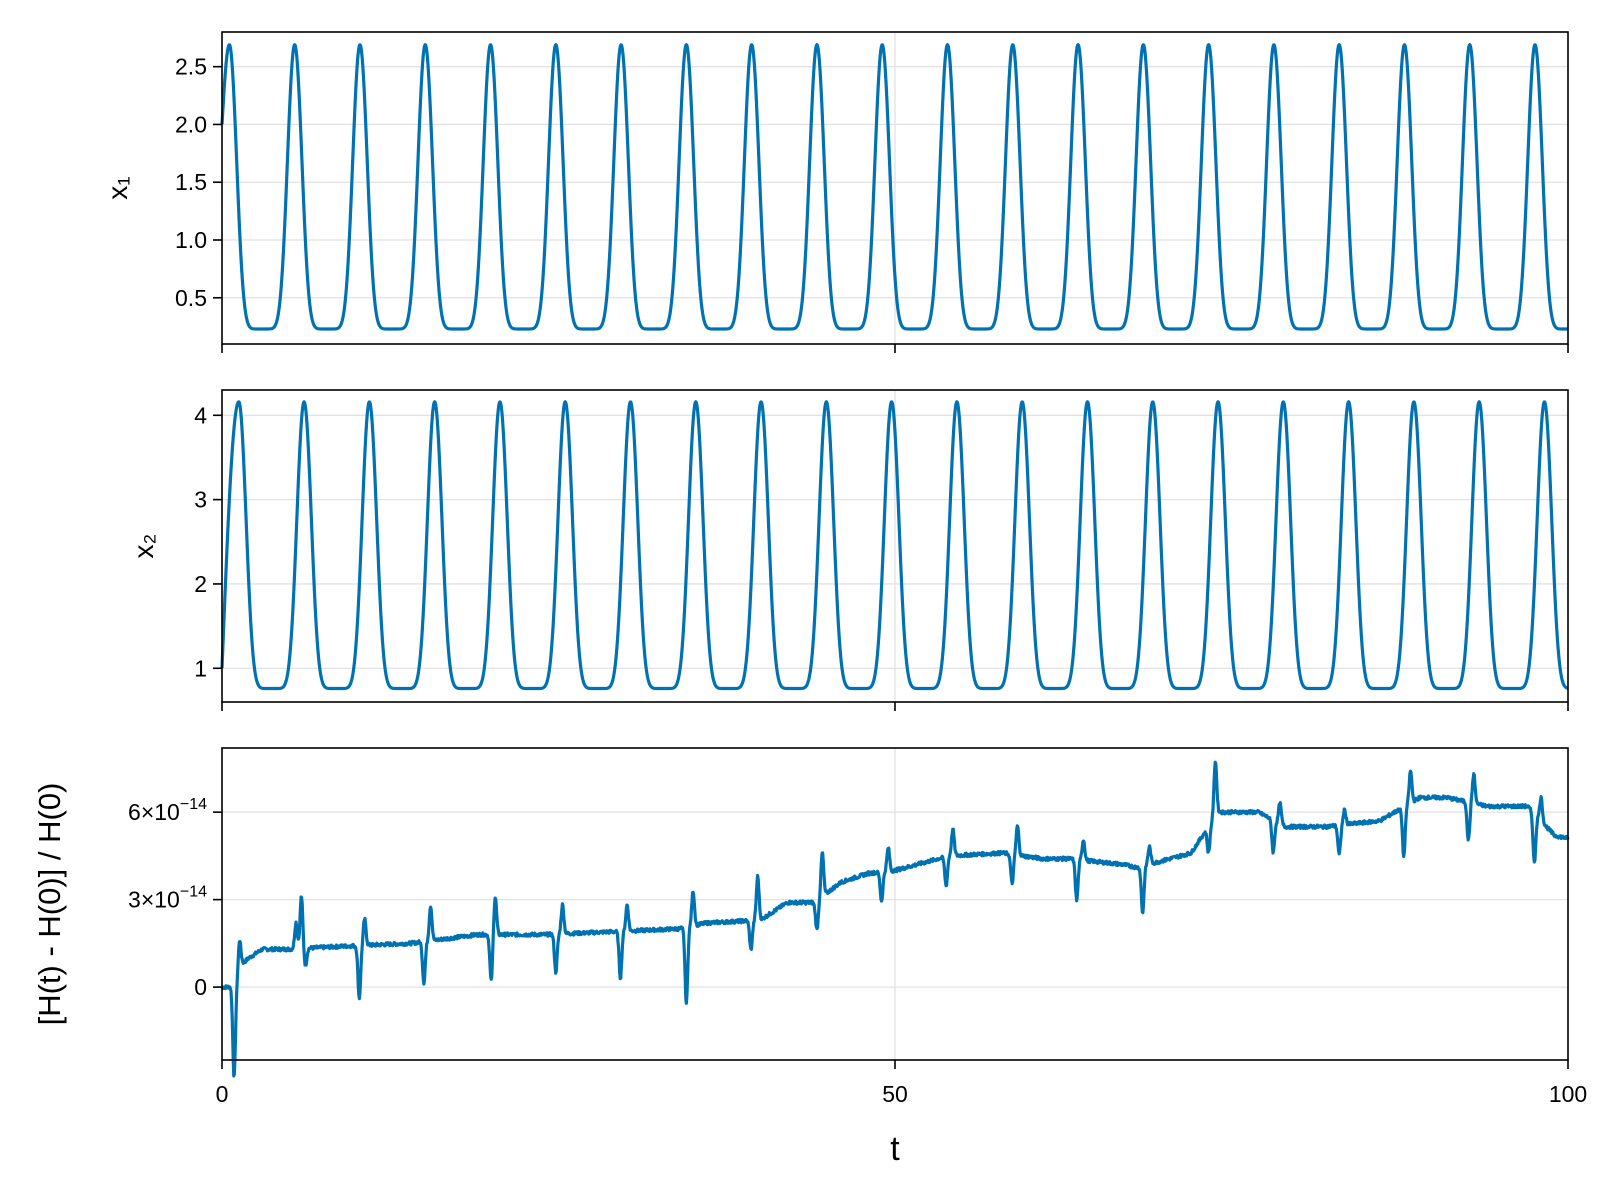 This screenshot has width=1600, height=1200. Describe the element at coordinates (191, 240) in the screenshot. I see `y-tick-label: 1.0` at that location.